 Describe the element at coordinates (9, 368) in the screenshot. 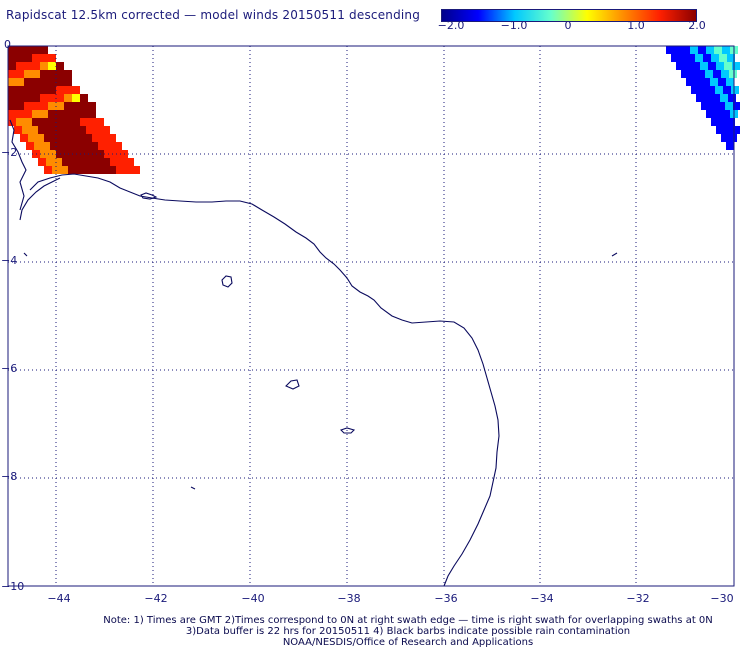

I see `y-tick-label: −6` at that location.